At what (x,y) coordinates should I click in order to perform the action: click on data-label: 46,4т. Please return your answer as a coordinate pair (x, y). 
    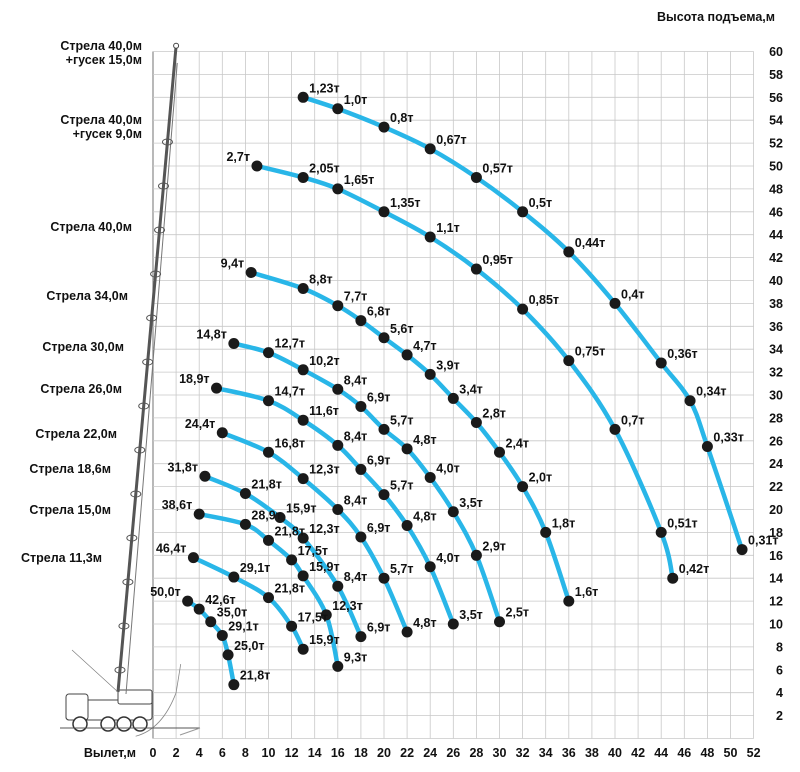
    Looking at the image, I should click on (171, 549).